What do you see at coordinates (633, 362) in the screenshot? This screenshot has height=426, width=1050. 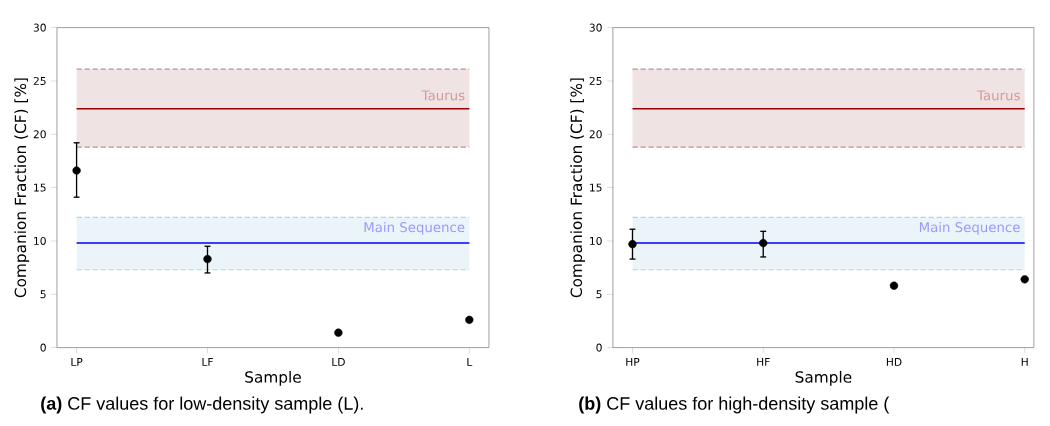 I see `x-tick-label: HP` at bounding box center [633, 362].